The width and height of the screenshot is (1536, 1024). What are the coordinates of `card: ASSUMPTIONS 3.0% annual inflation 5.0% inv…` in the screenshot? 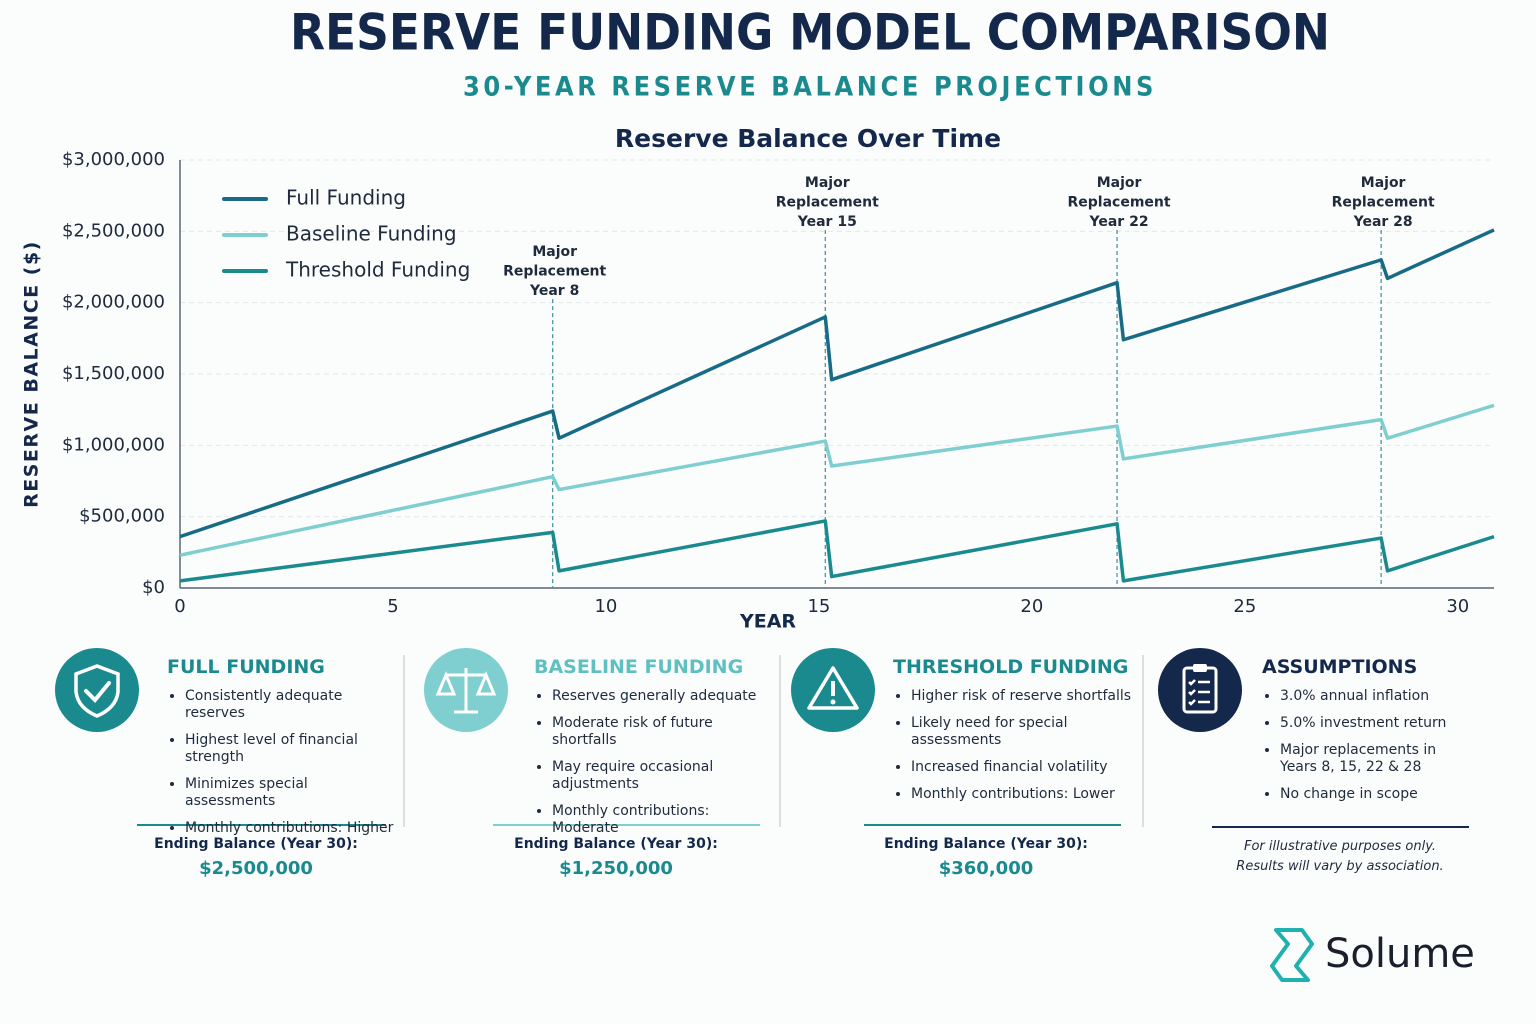 It's located at (1362, 734).